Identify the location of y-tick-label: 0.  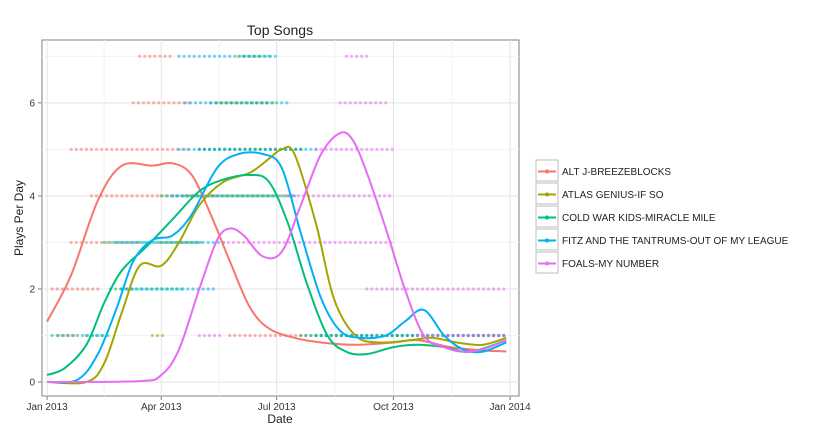
(32, 383).